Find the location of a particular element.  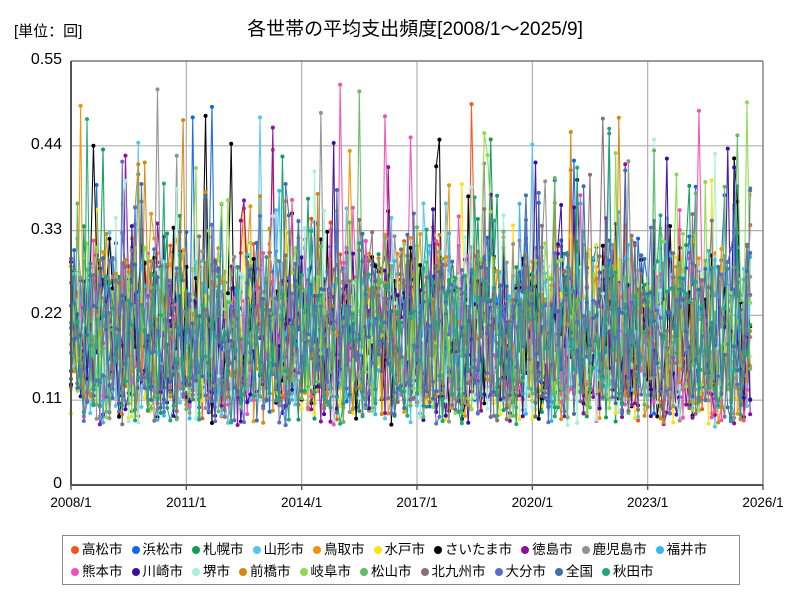

legend-item-前橋市: 前橋市 is located at coordinates (265, 572).